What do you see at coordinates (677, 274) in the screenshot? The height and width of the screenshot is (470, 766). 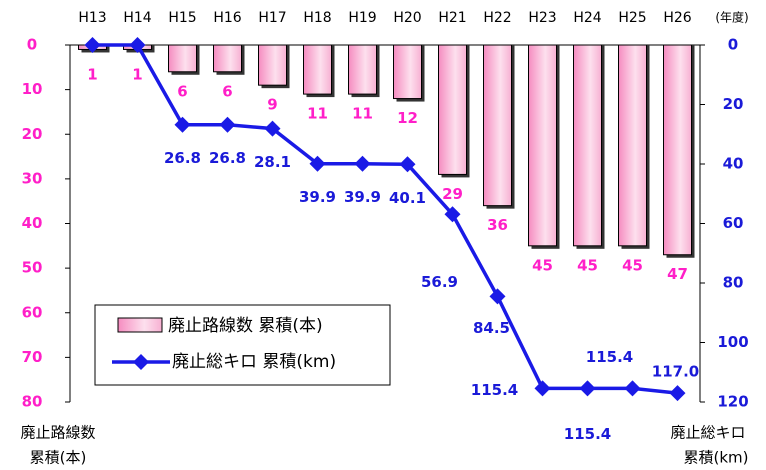 I see `bar-label: 47` at bounding box center [677, 274].